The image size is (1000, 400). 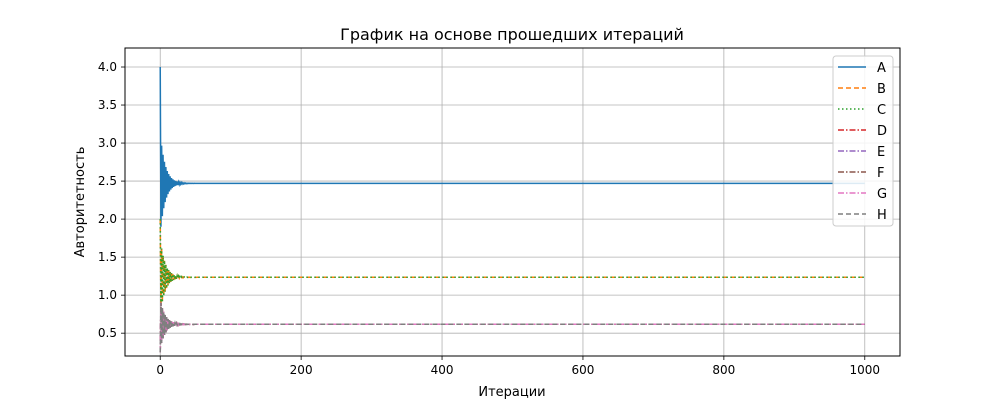 What do you see at coordinates (107, 105) in the screenshot?
I see `y-tick-label: 3.5` at bounding box center [107, 105].